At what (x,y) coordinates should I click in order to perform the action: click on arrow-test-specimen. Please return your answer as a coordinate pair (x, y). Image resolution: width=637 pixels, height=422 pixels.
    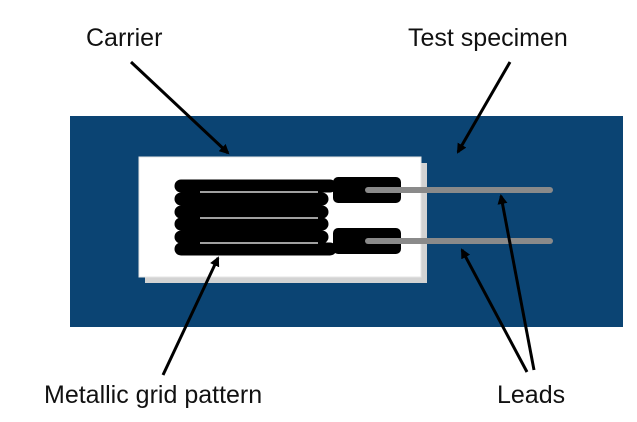
    Looking at the image, I should click on (484, 107).